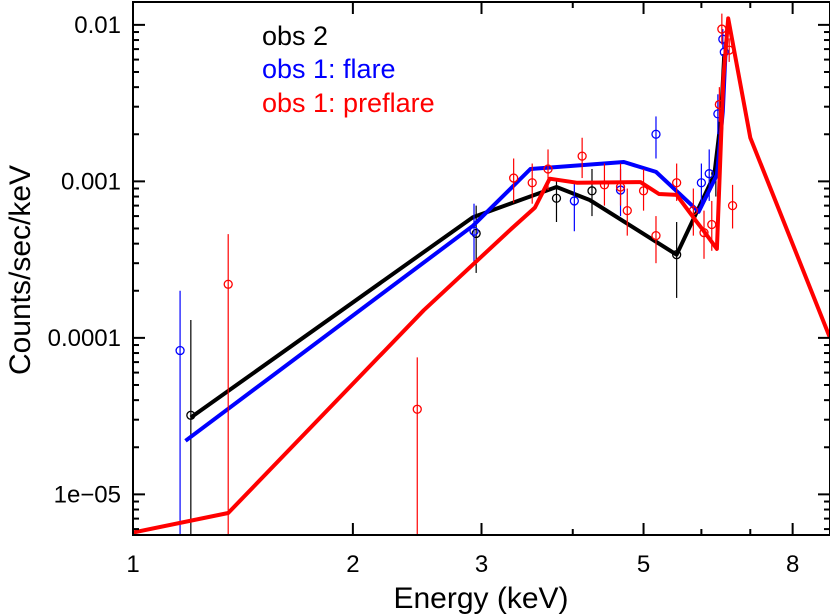 The width and height of the screenshot is (830, 614). What do you see at coordinates (352, 564) in the screenshot?
I see `x-tick-label: 2` at bounding box center [352, 564].